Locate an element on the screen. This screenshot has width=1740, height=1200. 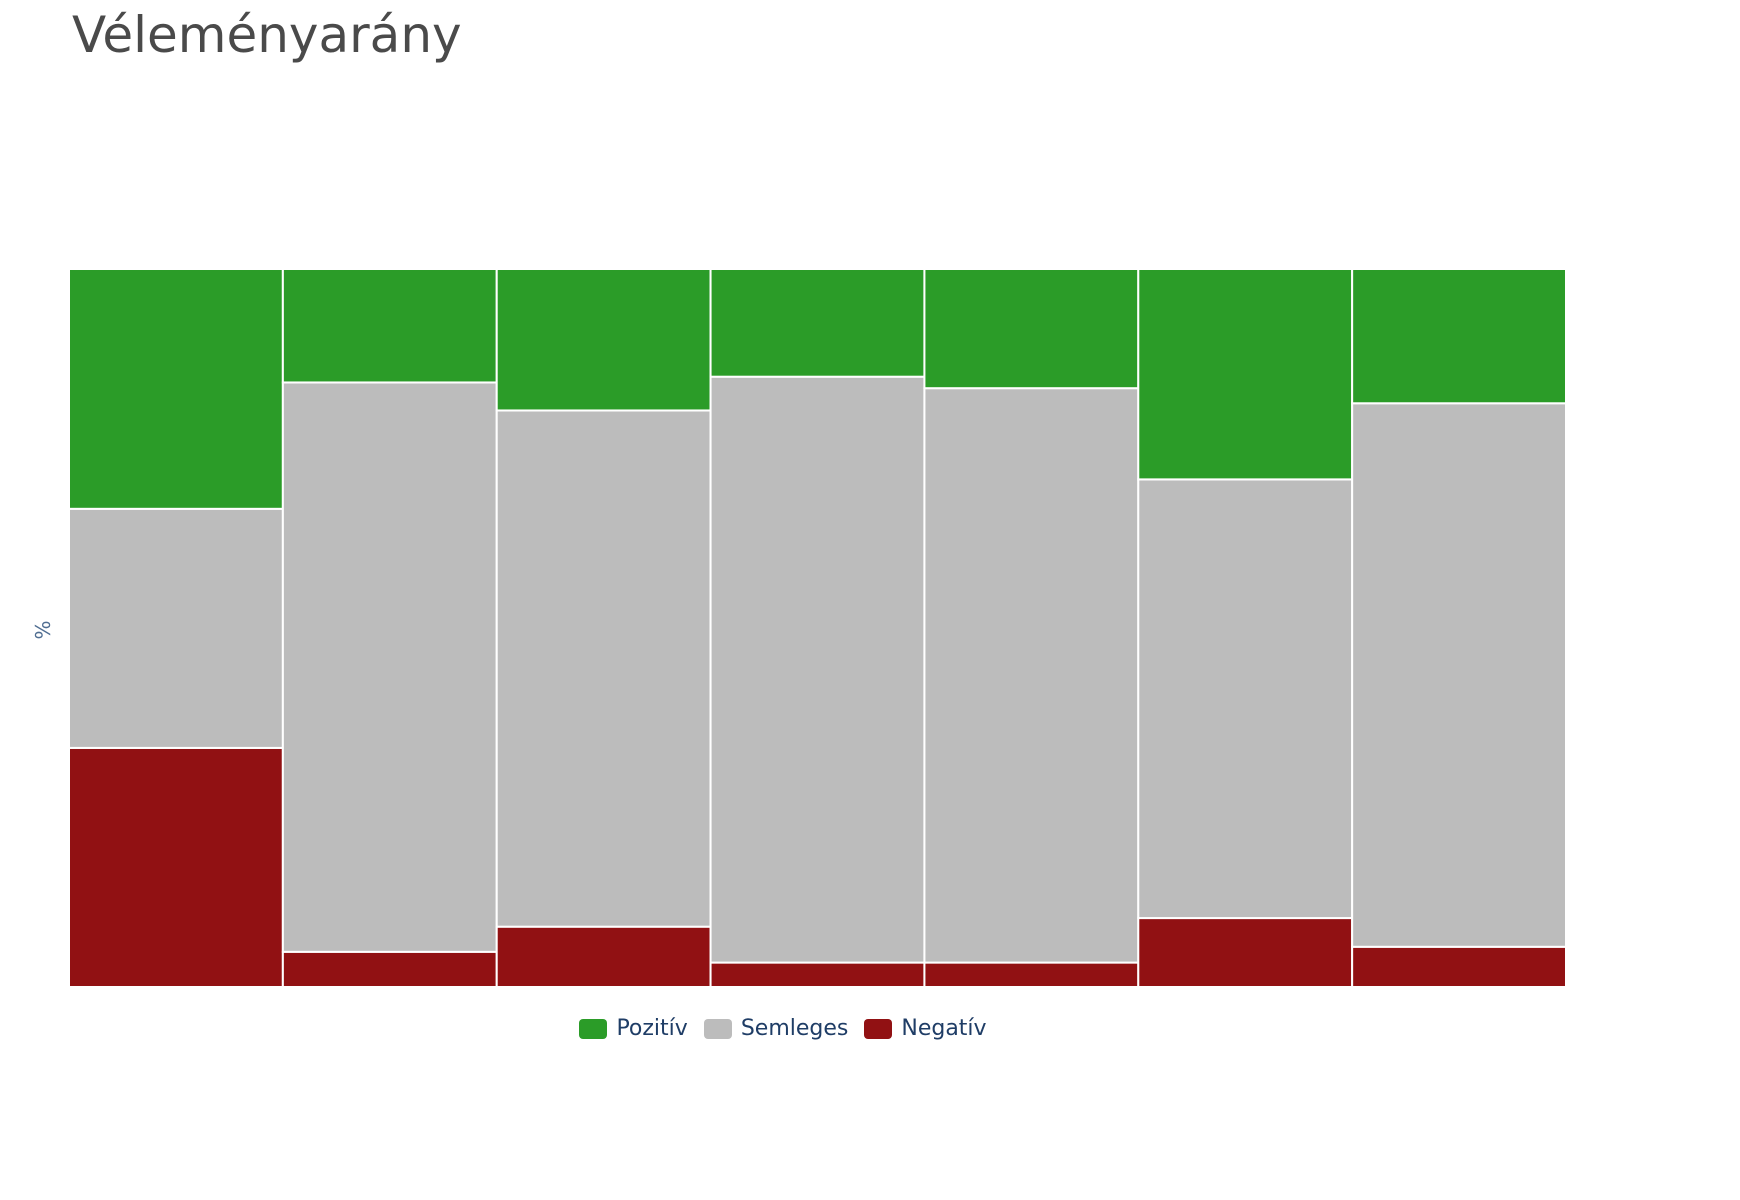
bar-segment-negatív-7 is located at coordinates (1459, 966).